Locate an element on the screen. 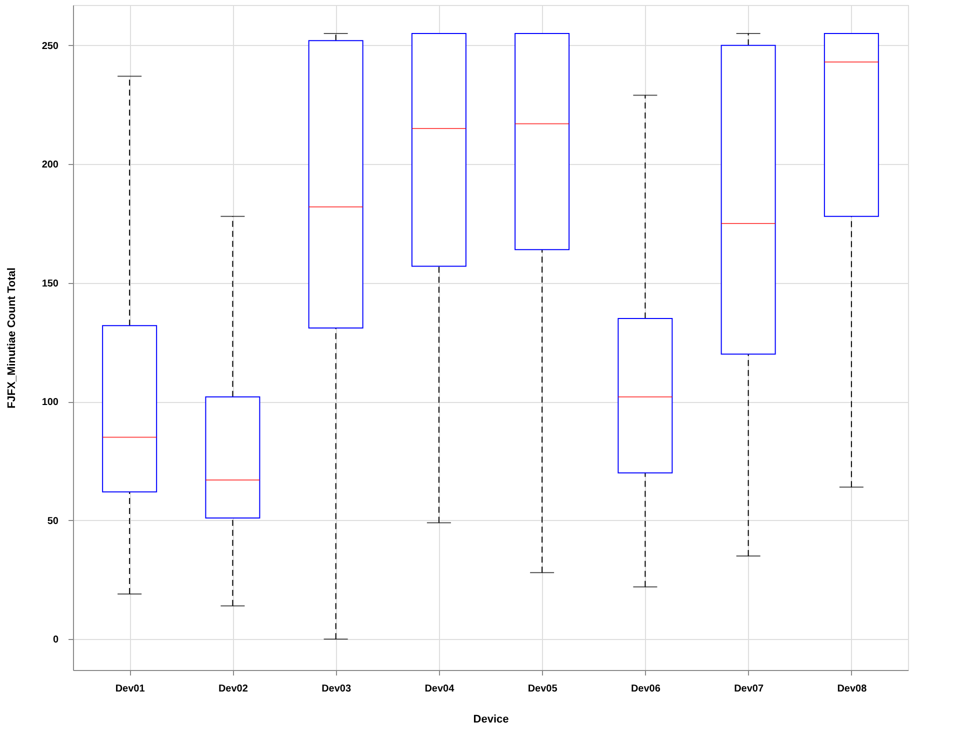 This screenshot has height=739, width=953. x-tick-label: Dev01 is located at coordinates (130, 689).